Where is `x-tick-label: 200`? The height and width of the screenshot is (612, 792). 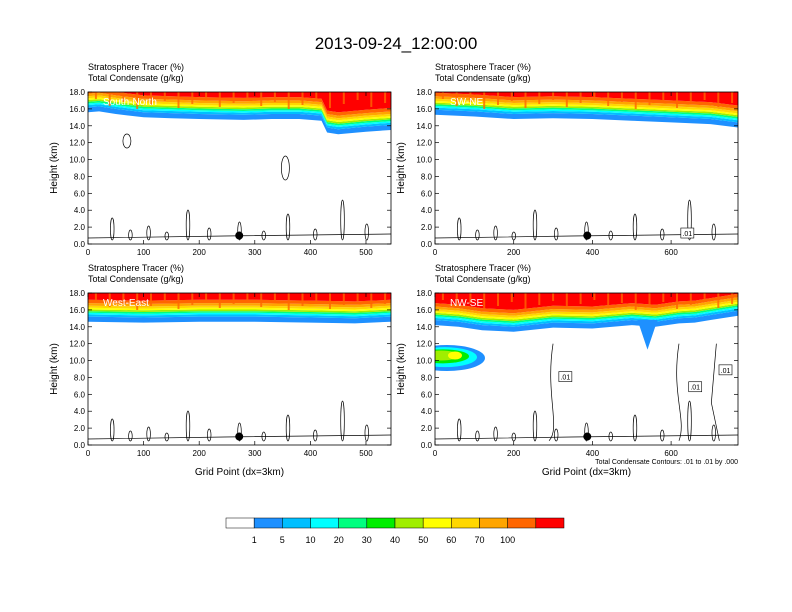
x-tick-label: 200 is located at coordinates (200, 252).